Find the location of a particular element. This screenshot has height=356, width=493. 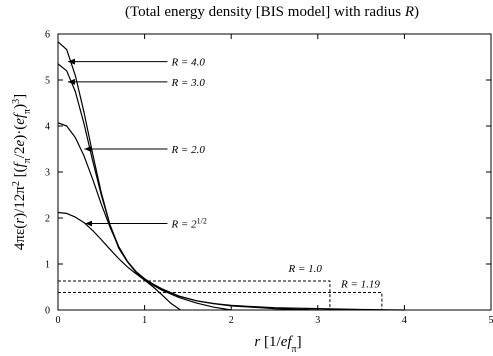

svg-text: 4πε(r)/12π2 [(fπ/2e)·(efπ)3] is located at coordinates (22, 172).